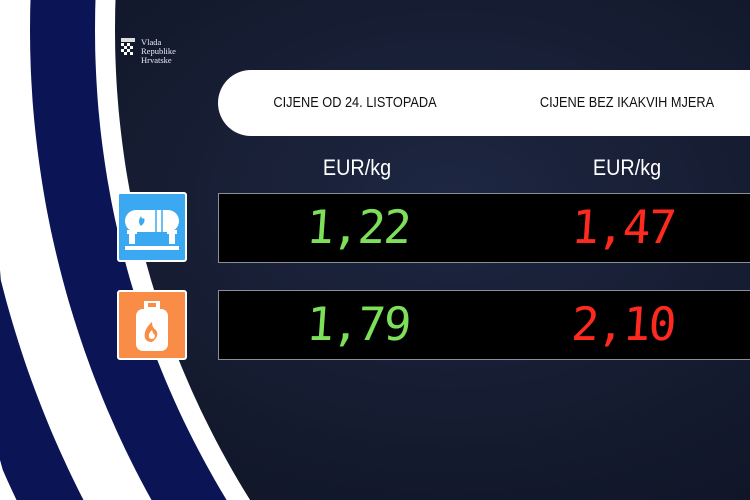  What do you see at coordinates (151, 42) in the screenshot?
I see `logo-line: Vlada` at bounding box center [151, 42].